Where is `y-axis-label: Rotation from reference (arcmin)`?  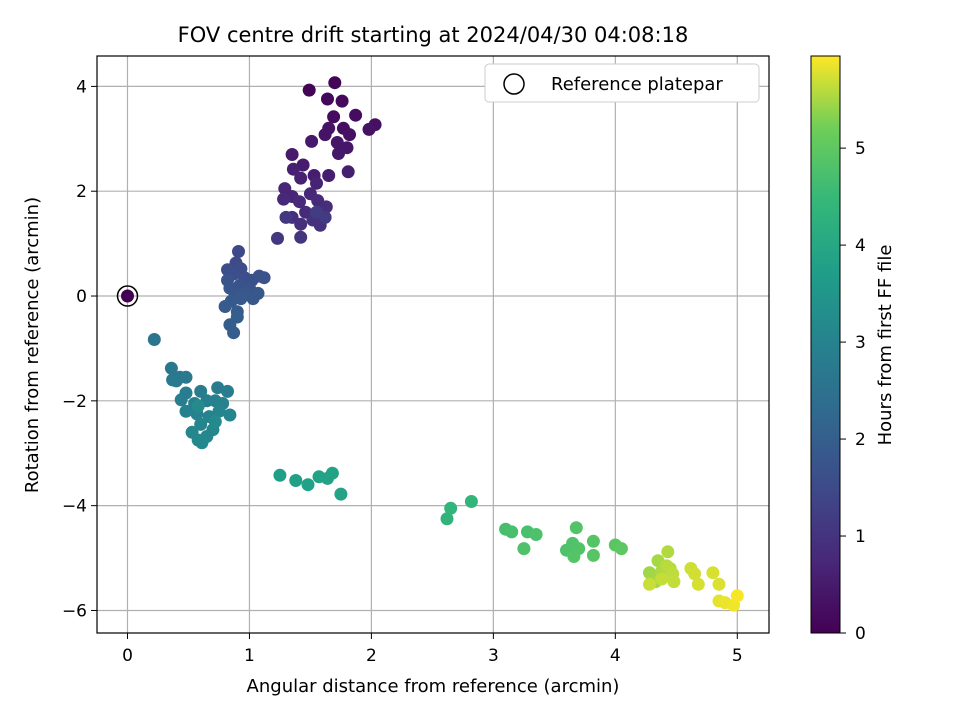 y-axis-label: Rotation from reference (arcmin) is located at coordinates (32, 345).